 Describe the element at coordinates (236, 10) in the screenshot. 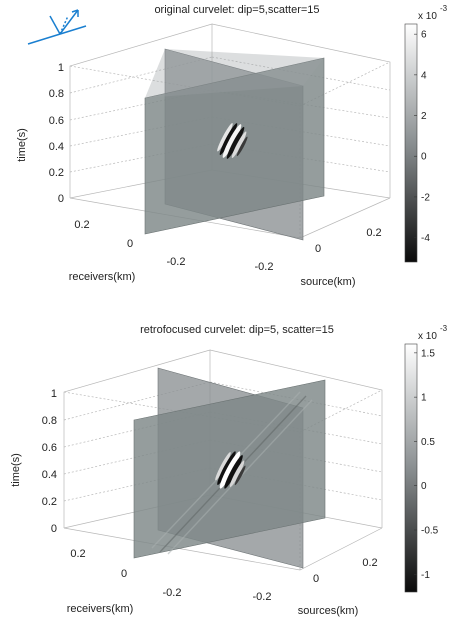

I see `chart-title: original curvelet: dip=5,scatter=15` at that location.